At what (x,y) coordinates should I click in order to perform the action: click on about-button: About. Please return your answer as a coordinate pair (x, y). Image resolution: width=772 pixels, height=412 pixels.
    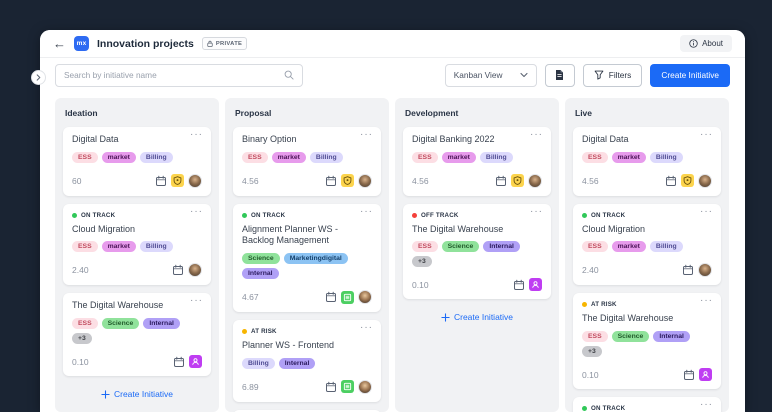
    Looking at the image, I should click on (706, 43).